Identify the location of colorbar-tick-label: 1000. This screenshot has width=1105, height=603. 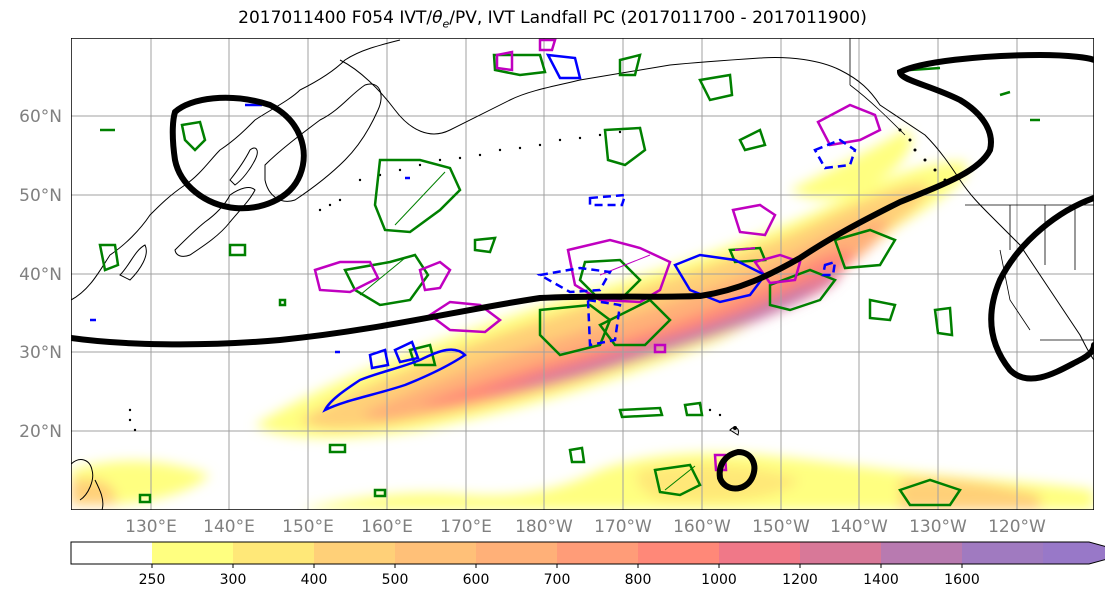
(719, 580).